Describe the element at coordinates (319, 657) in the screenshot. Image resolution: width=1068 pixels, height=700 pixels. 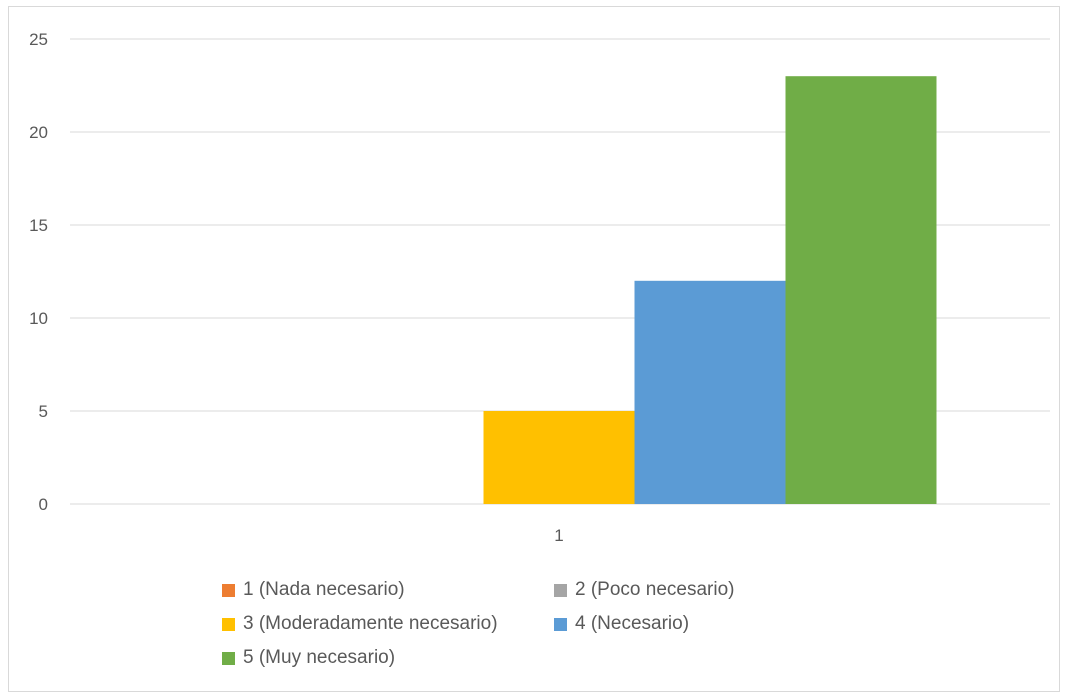
I see `legend-label: 5 (Muy necesario)` at that location.